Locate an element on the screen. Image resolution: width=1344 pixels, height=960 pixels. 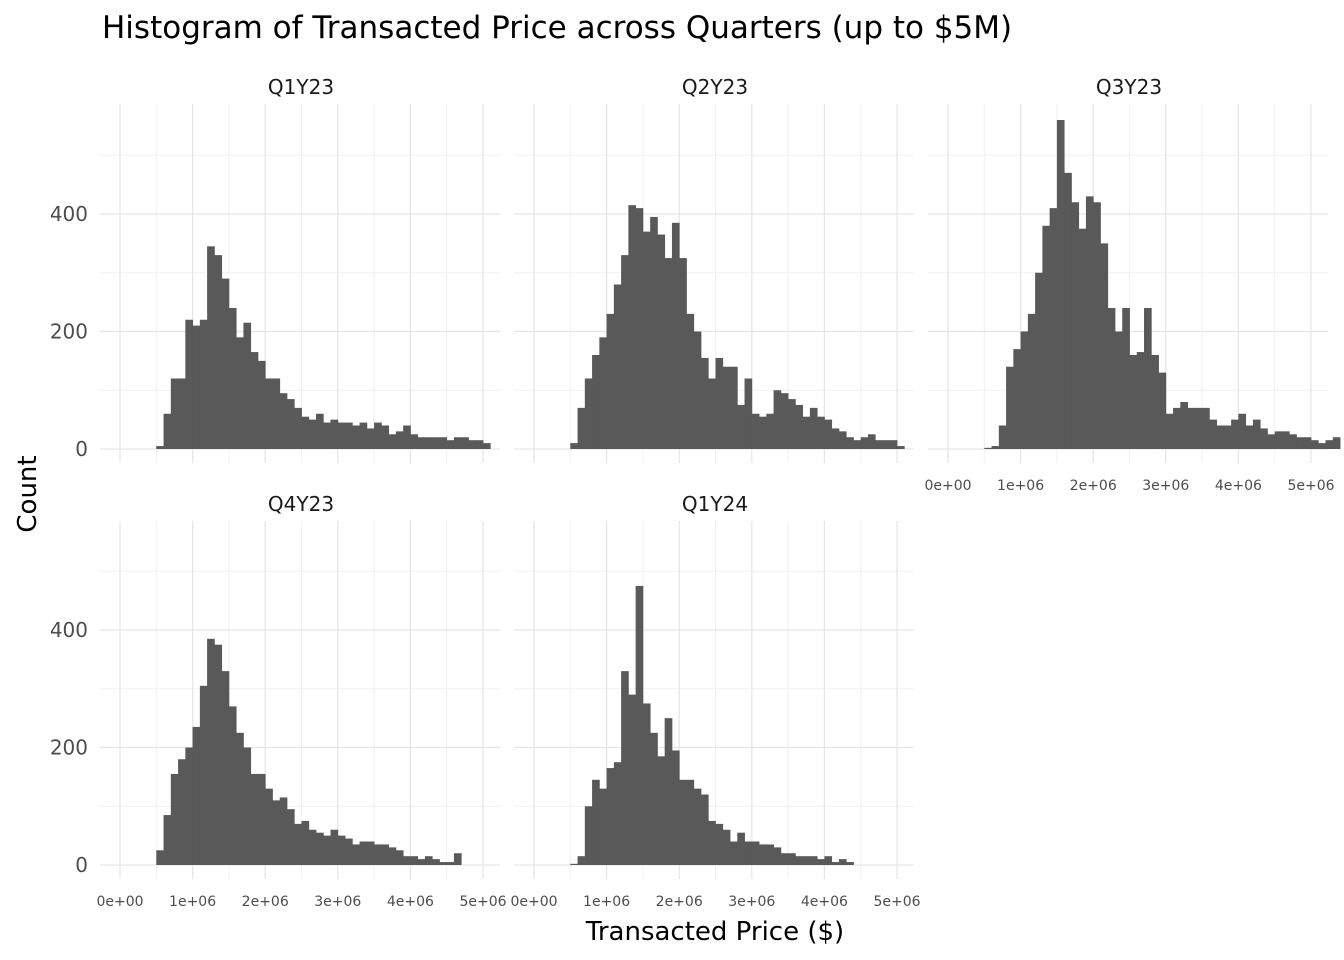
y-tick-label: 400 is located at coordinates (69, 630).